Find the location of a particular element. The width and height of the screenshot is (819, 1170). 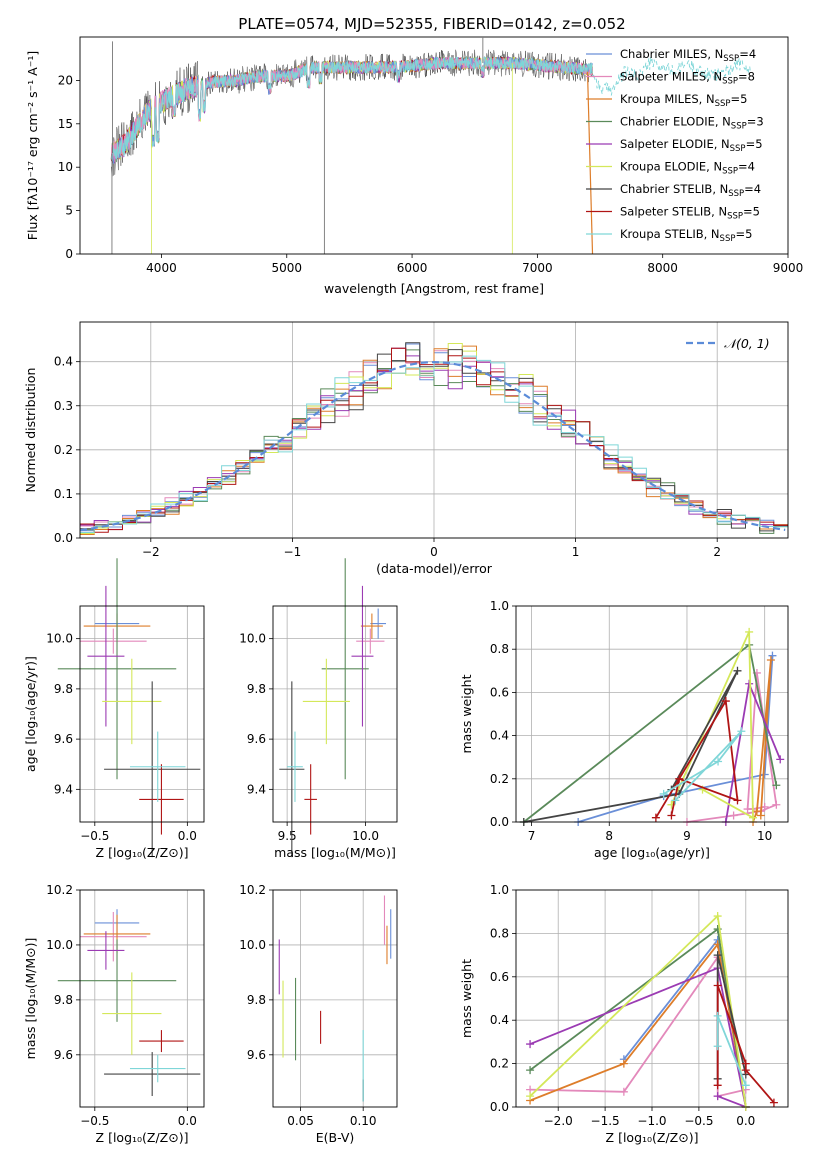

weight-line-kroupa-miles is located at coordinates (638, 1025).